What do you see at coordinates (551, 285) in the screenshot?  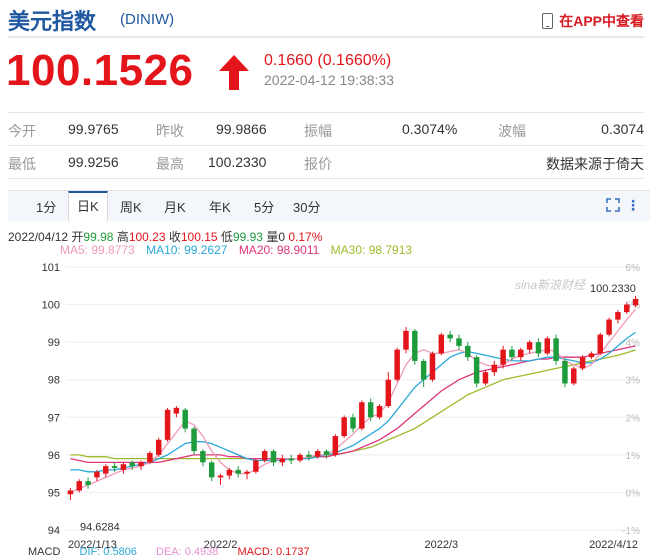 I see `watermark: sina新浪财经` at bounding box center [551, 285].